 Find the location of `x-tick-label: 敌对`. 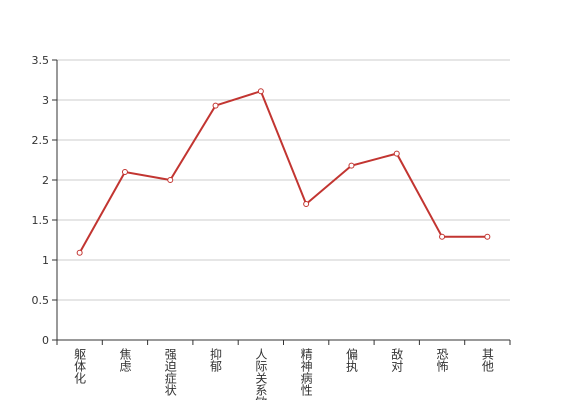

x-tick-label: 敌对 is located at coordinates (397, 359).